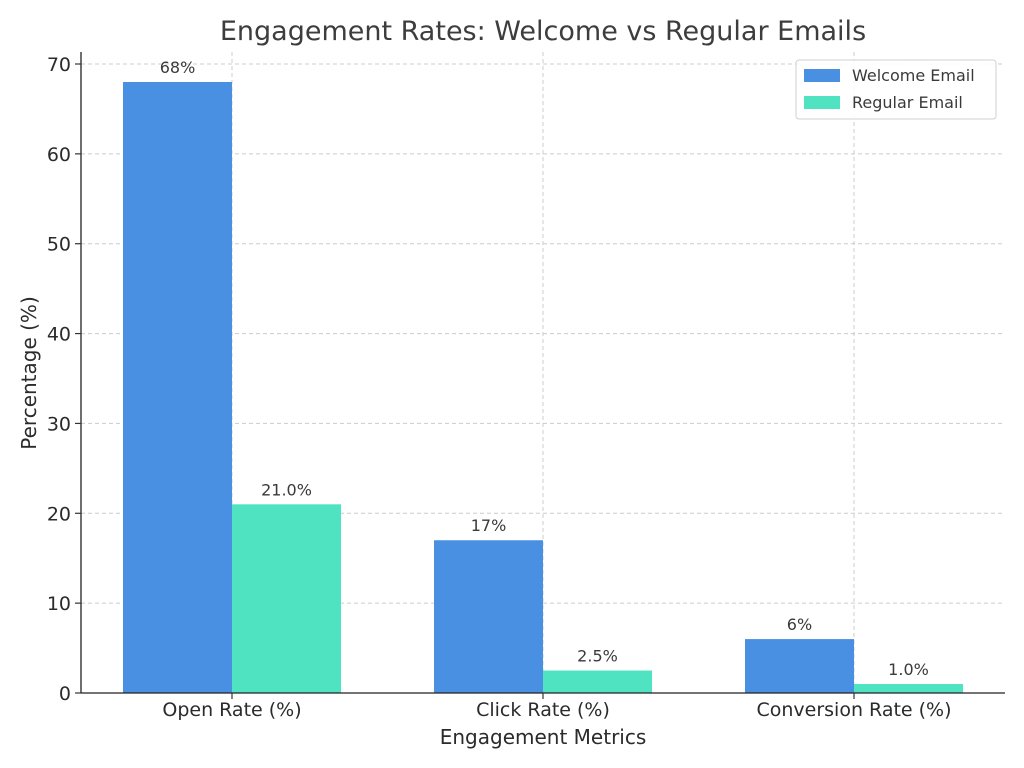 The image size is (1024, 768). What do you see at coordinates (543, 737) in the screenshot?
I see `x-axis-label: Engagement Metrics` at bounding box center [543, 737].